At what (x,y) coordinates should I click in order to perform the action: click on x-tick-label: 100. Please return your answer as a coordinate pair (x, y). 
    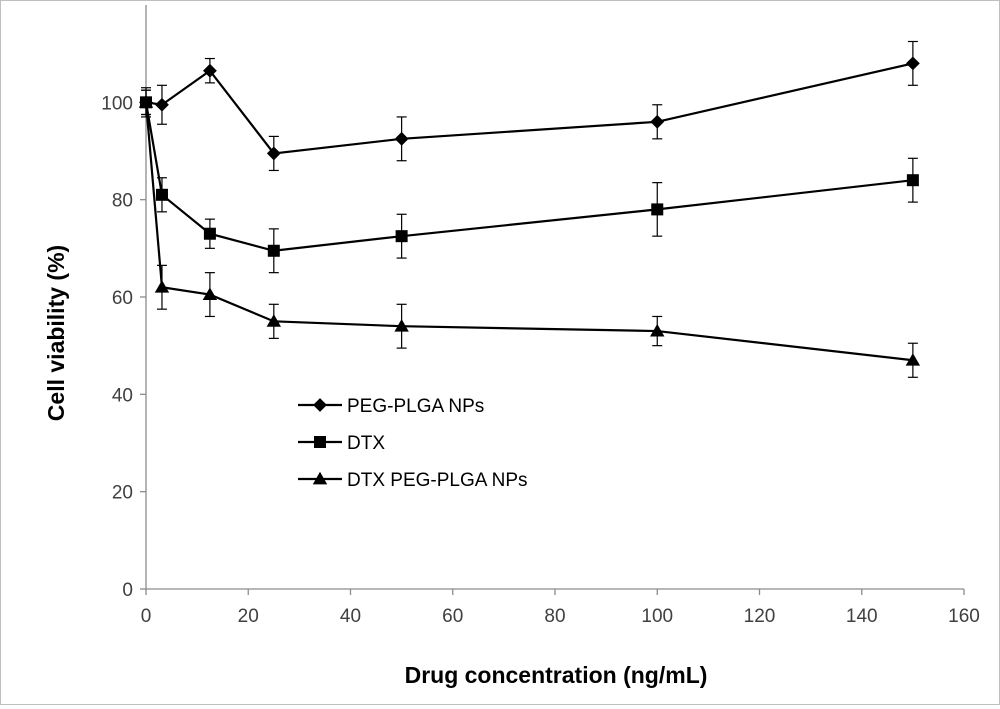
    Looking at the image, I should click on (657, 616).